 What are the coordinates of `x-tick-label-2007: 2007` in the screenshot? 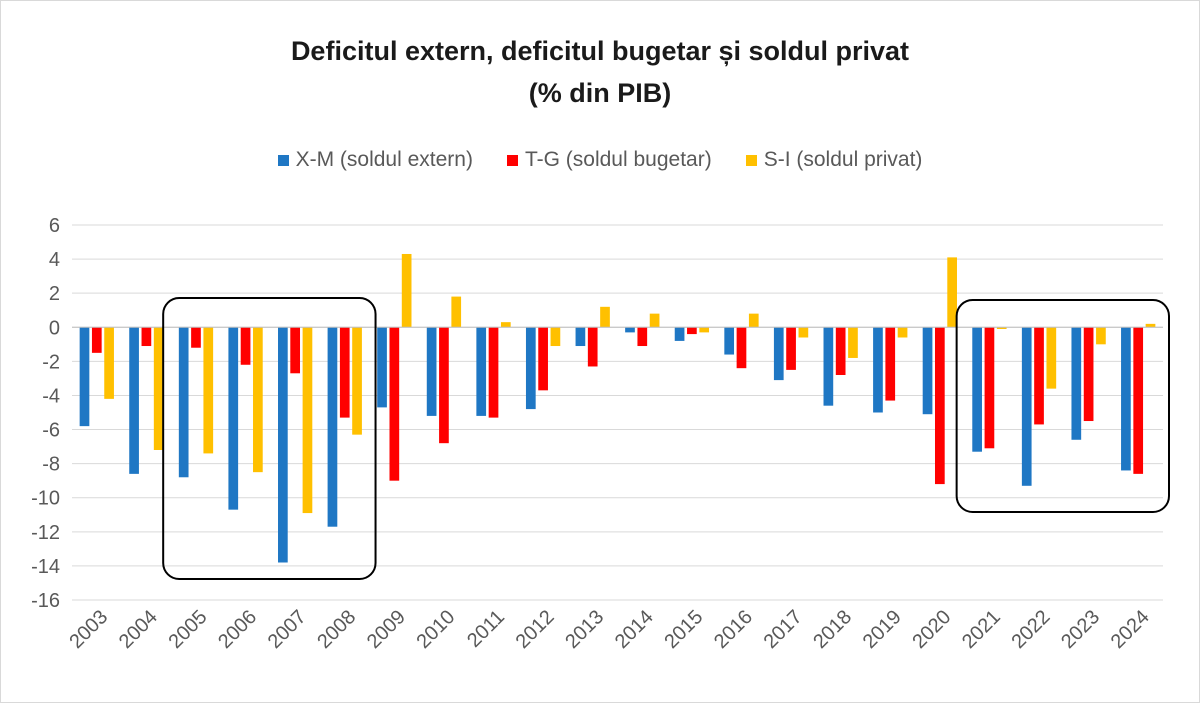 It's located at (287, 629).